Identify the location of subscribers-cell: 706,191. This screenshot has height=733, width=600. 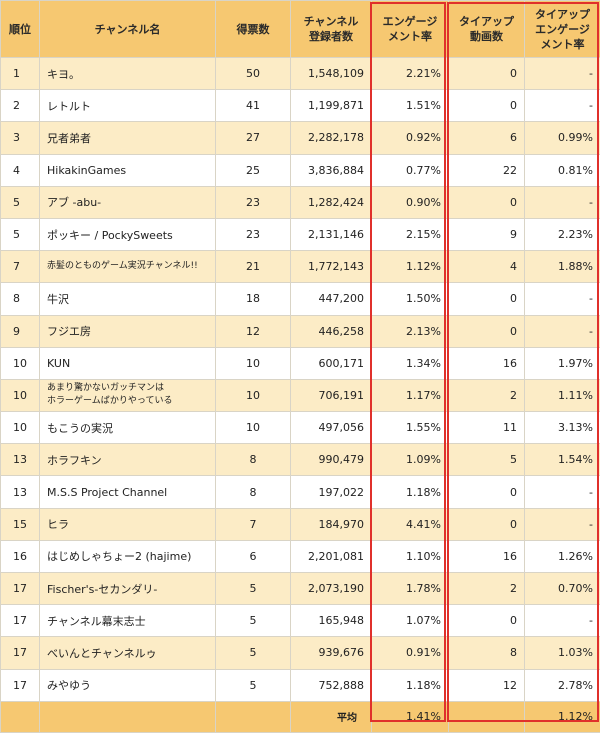
(331, 395).